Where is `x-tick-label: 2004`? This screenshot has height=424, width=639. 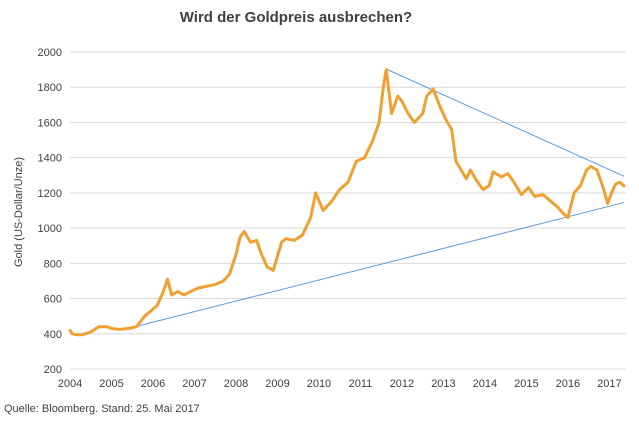
x-tick-label: 2004 is located at coordinates (70, 384).